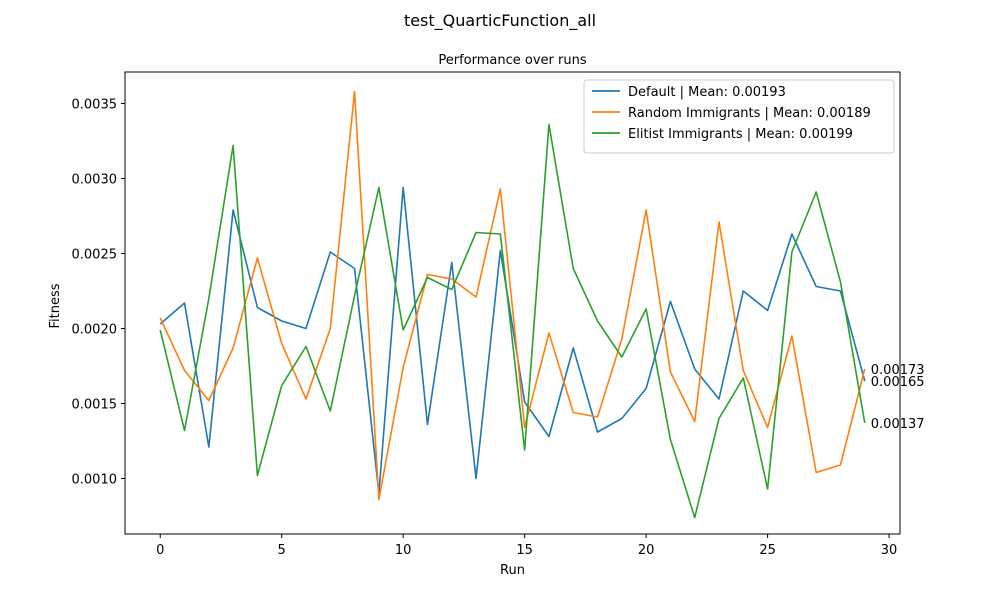  Describe the element at coordinates (95, 180) in the screenshot. I see `y-tick-label: 0.0030` at that location.